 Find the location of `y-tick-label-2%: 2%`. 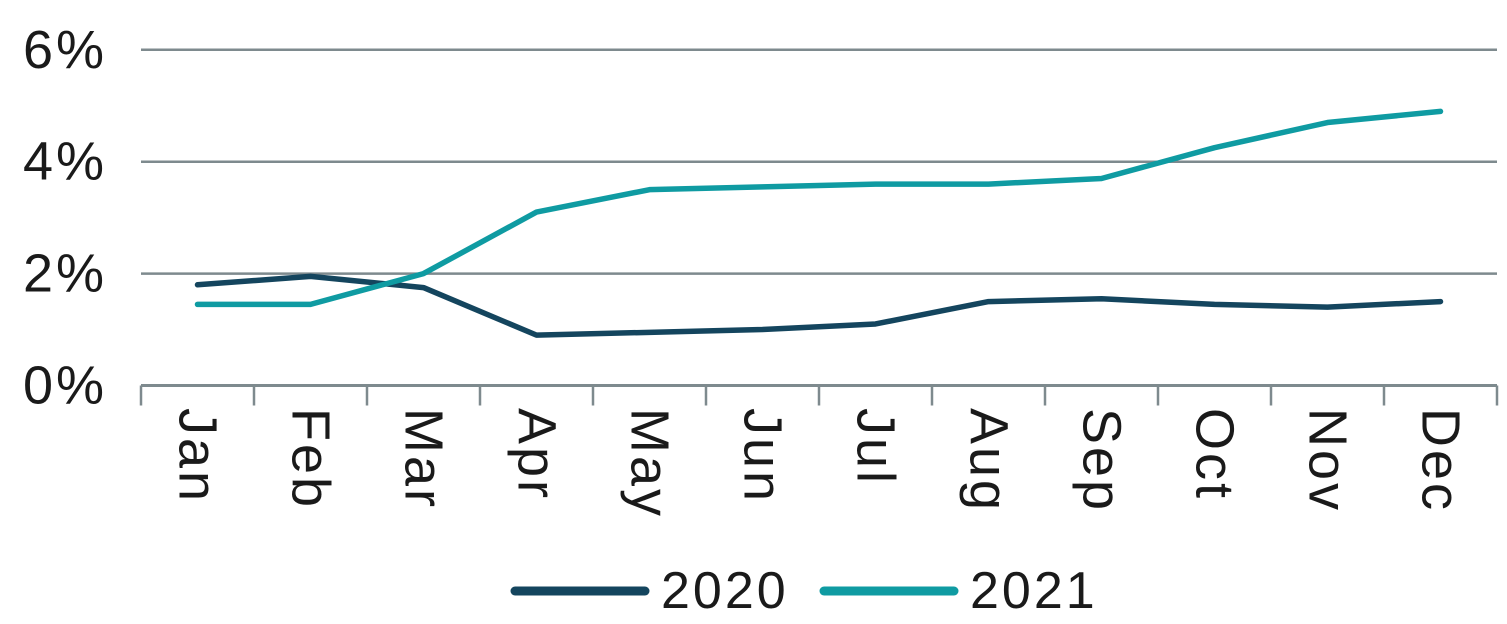

y-tick-label-2%: 2% is located at coordinates (65, 274).